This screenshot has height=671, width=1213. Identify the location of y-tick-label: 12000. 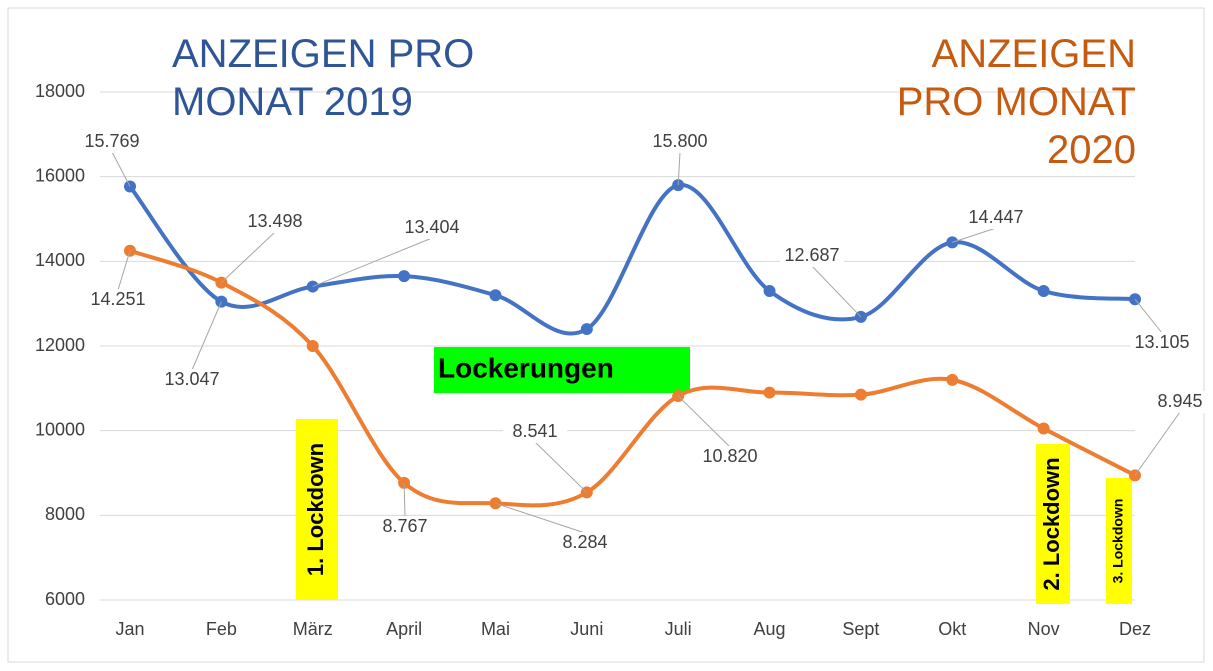
(60, 345).